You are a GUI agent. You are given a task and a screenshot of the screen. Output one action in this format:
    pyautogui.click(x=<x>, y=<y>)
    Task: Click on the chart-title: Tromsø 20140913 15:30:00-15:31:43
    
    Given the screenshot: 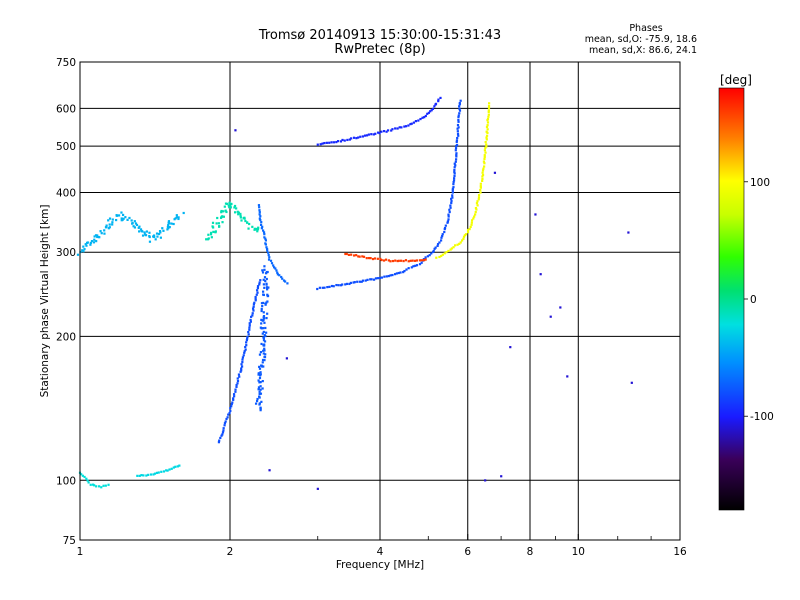 What is the action you would take?
    pyautogui.click(x=379, y=35)
    